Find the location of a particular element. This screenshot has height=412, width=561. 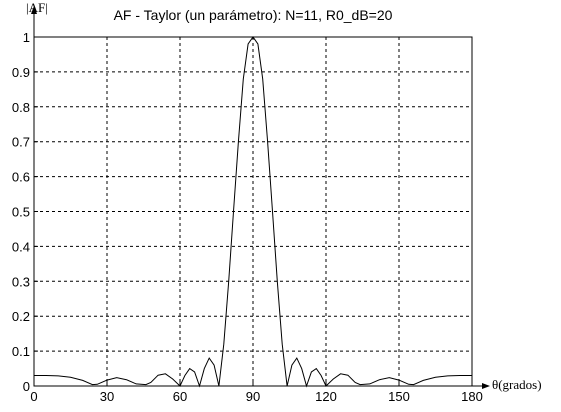

y-tick-label: 0.3 is located at coordinates (21, 281).